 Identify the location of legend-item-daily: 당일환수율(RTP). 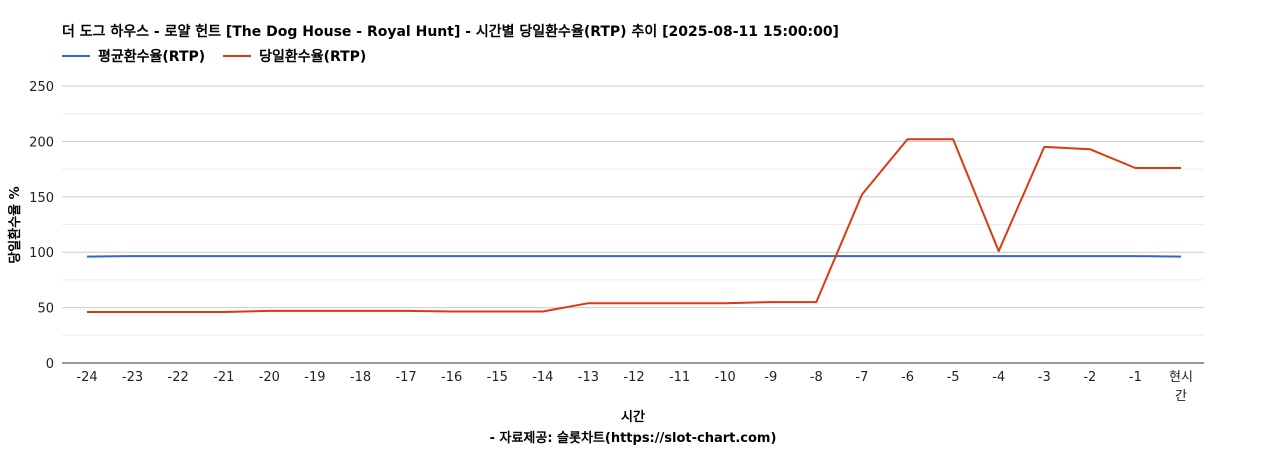
(294, 56).